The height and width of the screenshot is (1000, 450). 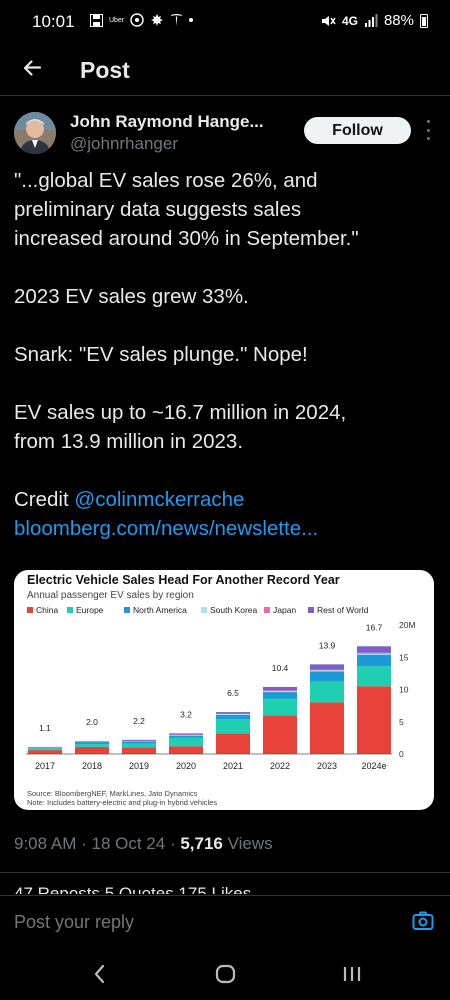 I want to click on legend-label: Europe, so click(x=90, y=610).